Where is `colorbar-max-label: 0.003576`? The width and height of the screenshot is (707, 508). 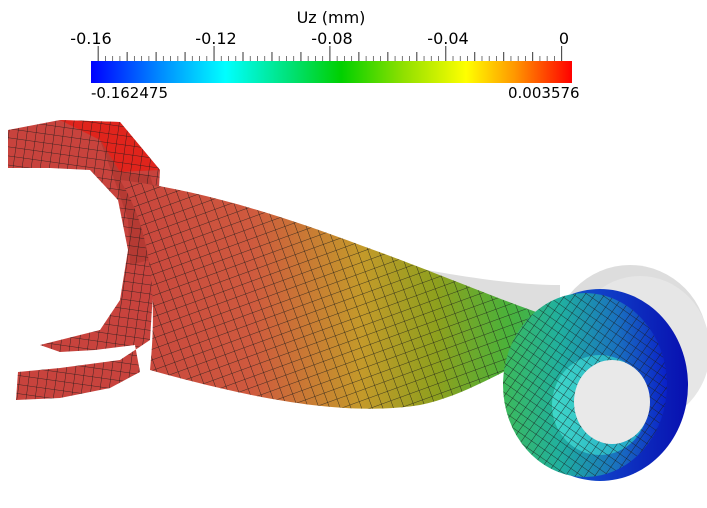
colorbar-max-label: 0.003576 is located at coordinates (544, 93).